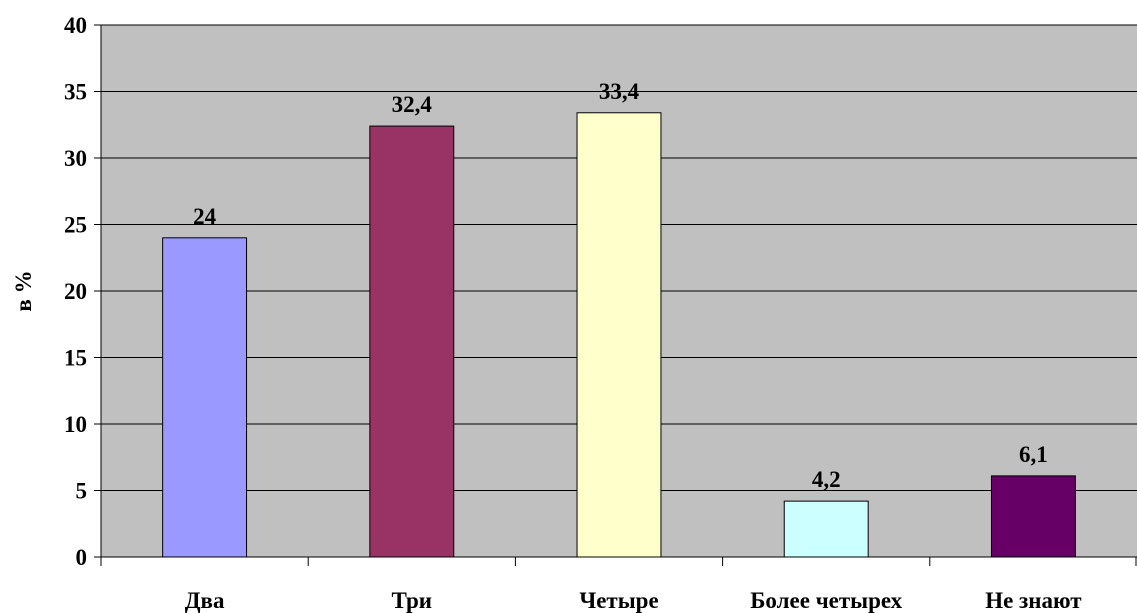  Describe the element at coordinates (82, 557) in the screenshot. I see `y-tick-label: 0` at that location.